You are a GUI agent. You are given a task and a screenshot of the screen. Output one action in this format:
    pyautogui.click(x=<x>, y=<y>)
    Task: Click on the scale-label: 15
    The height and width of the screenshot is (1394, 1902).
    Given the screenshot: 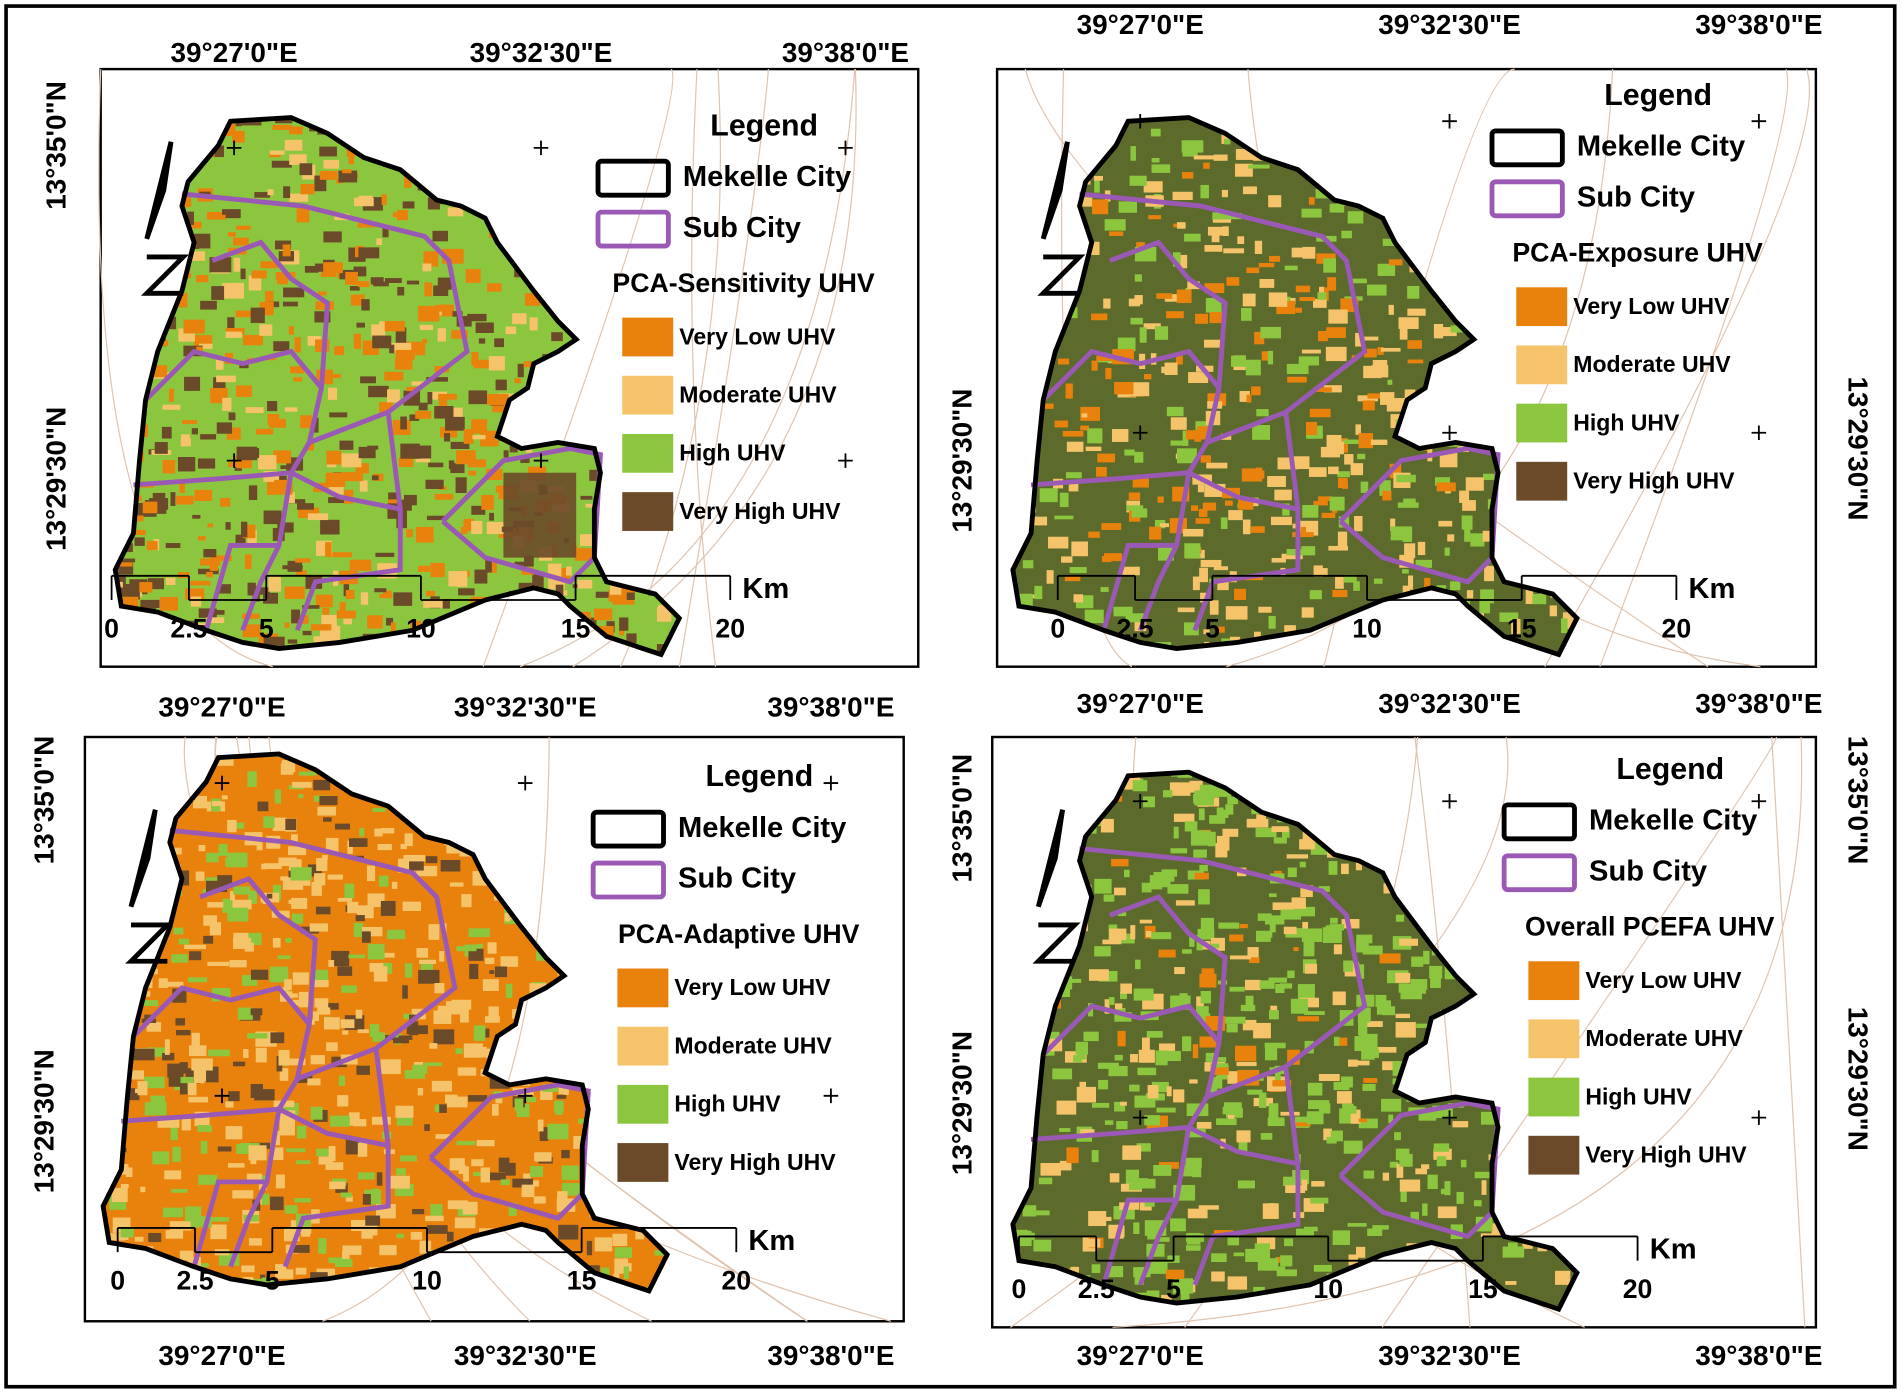 What is the action you would take?
    pyautogui.click(x=1483, y=1289)
    